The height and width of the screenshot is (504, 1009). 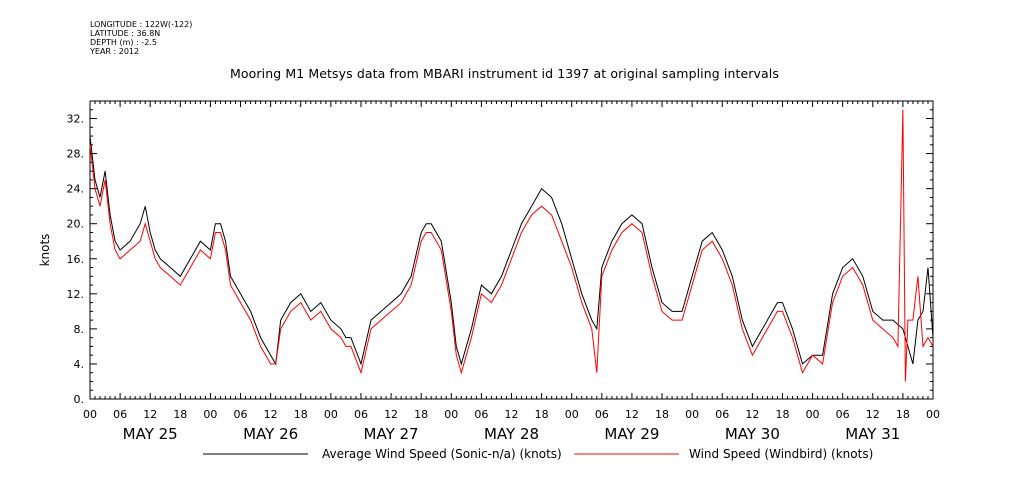 What do you see at coordinates (45, 250) in the screenshot?
I see `y-axis-label: knots` at bounding box center [45, 250].